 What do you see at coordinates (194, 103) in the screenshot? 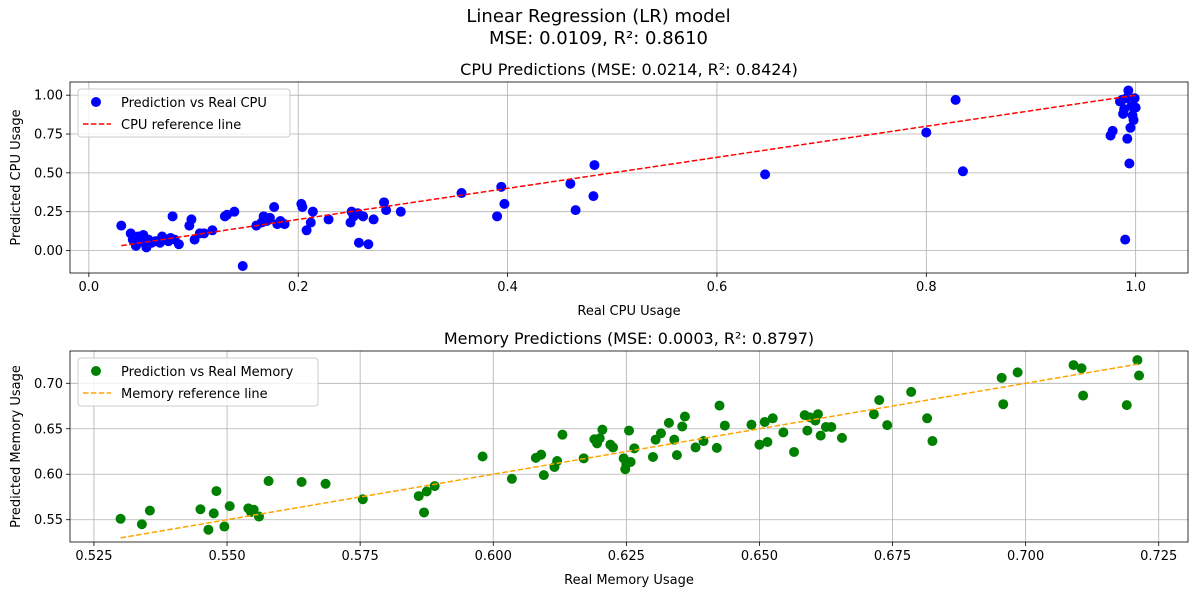
I see `cpu-legend-label-points: Prediction vs Real CPU` at bounding box center [194, 103].